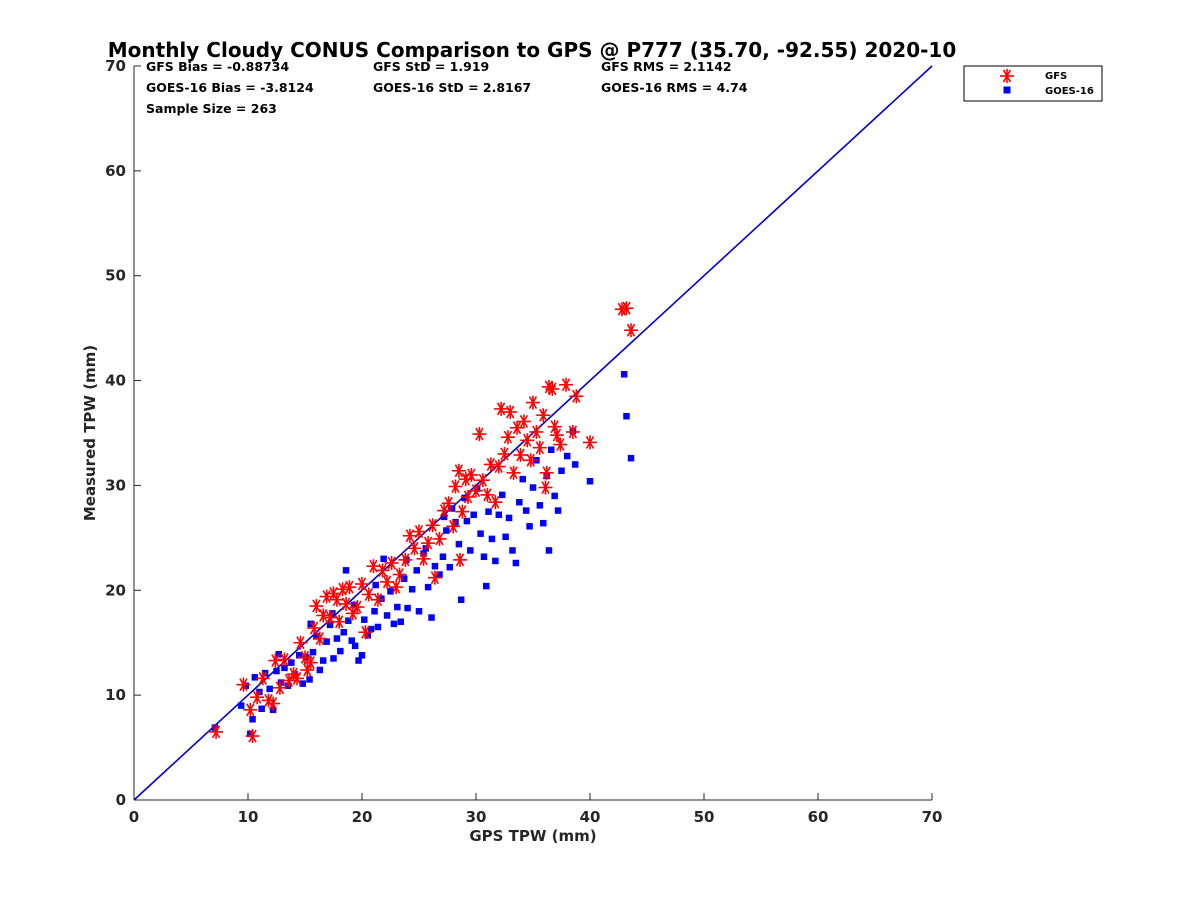 This screenshot has height=900, width=1200. Describe the element at coordinates (115, 590) in the screenshot. I see `y-tick-label: 20` at that location.